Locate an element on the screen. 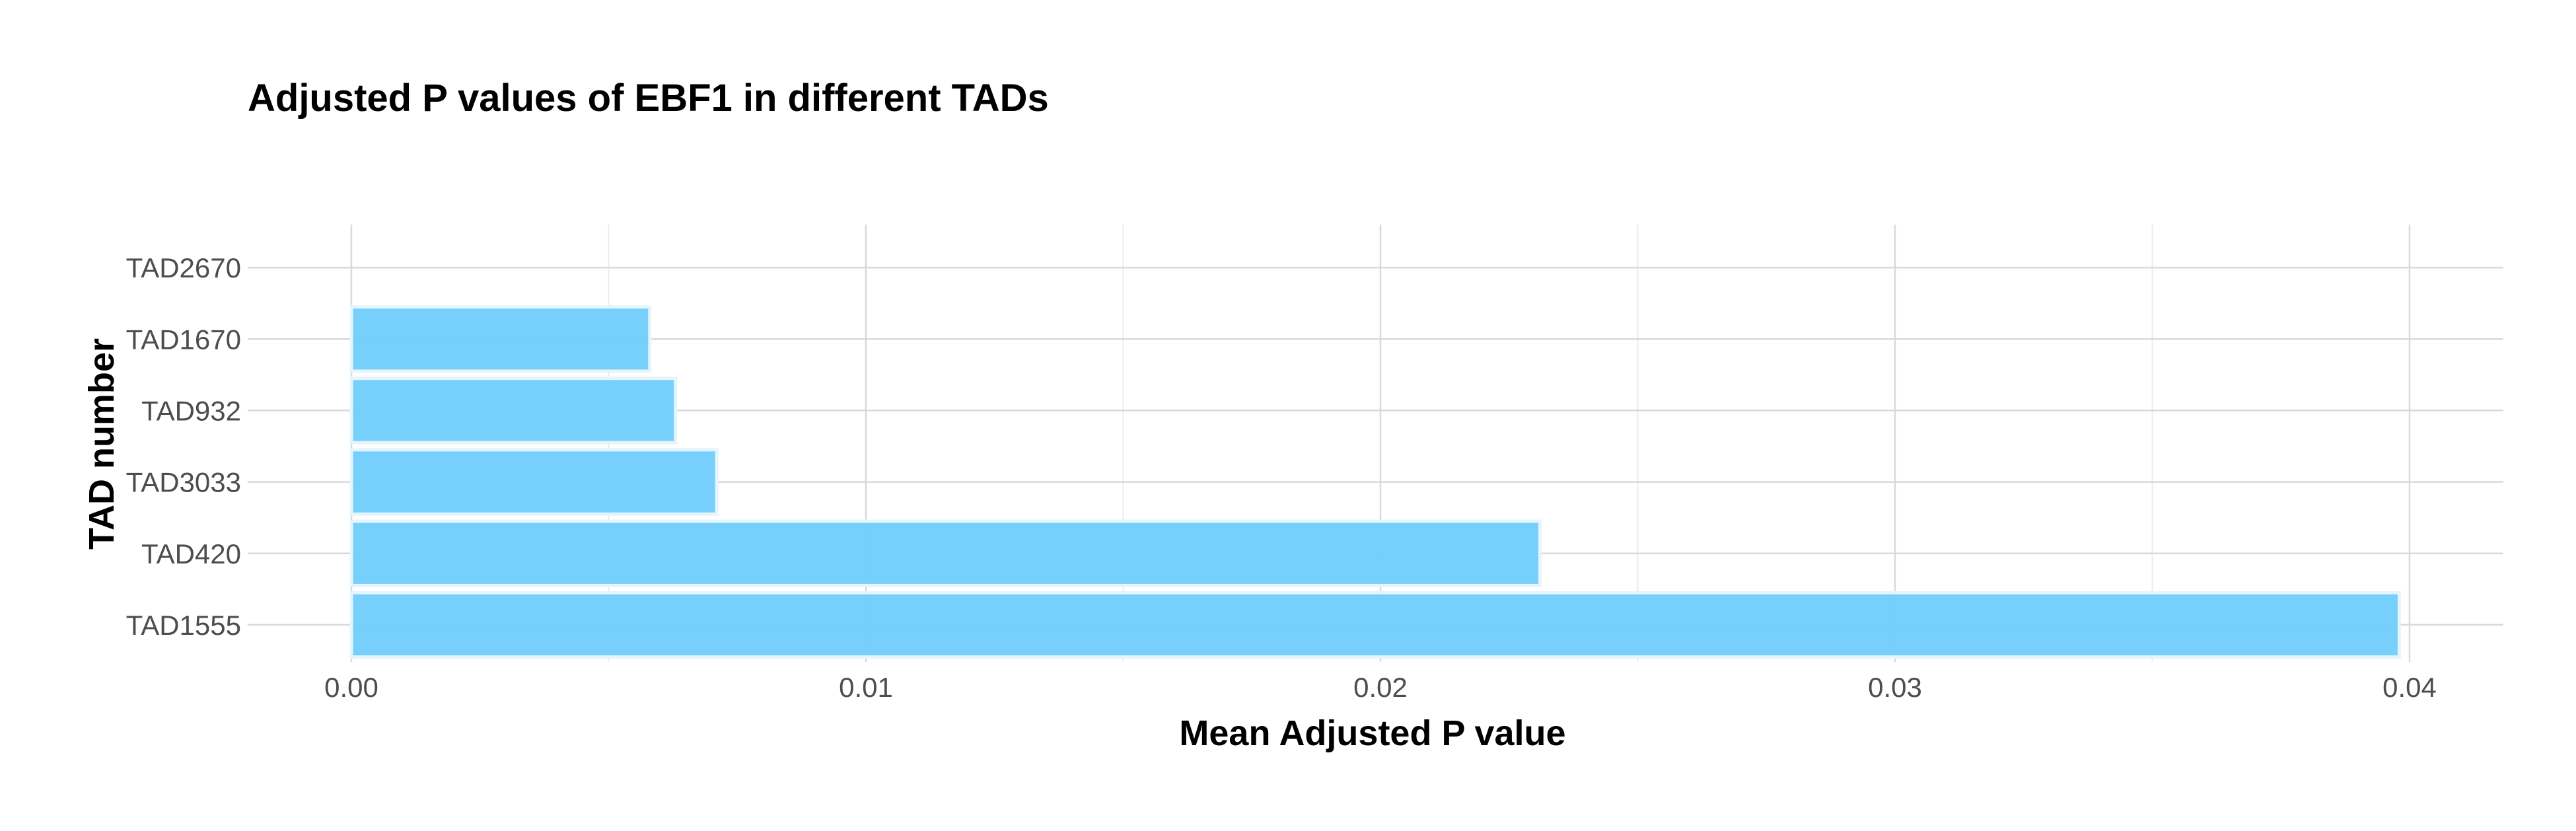 The width and height of the screenshot is (2576, 831). bar-tad420 is located at coordinates (945, 553).